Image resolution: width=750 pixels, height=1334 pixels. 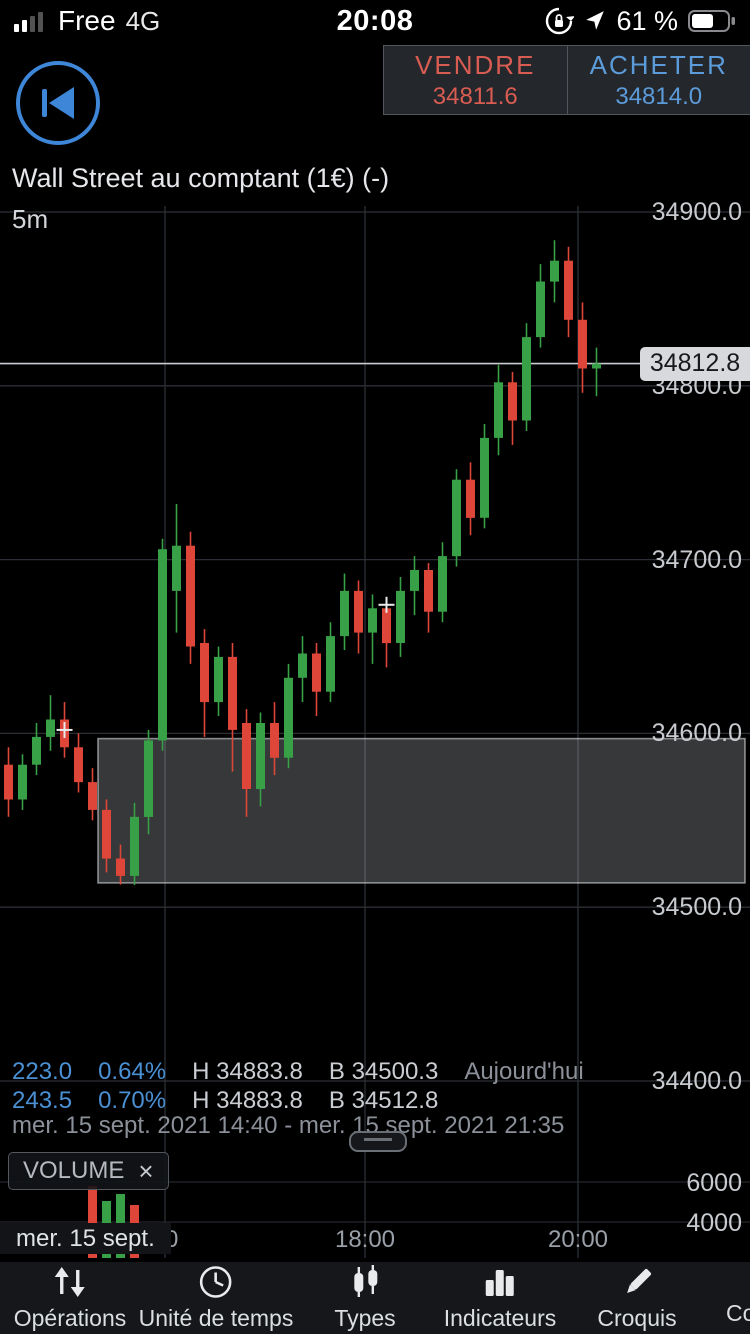 I want to click on battery-percent-label: 61 %, so click(x=647, y=20).